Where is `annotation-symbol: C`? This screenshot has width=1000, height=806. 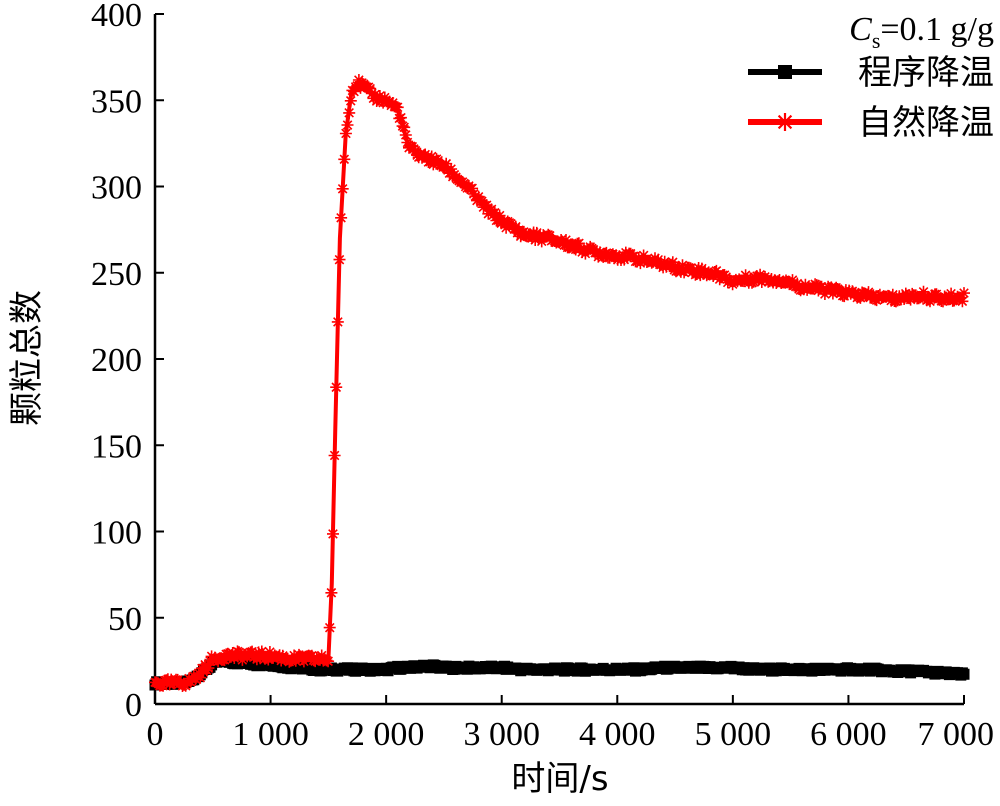 annotation-symbol: C is located at coordinates (860, 29).